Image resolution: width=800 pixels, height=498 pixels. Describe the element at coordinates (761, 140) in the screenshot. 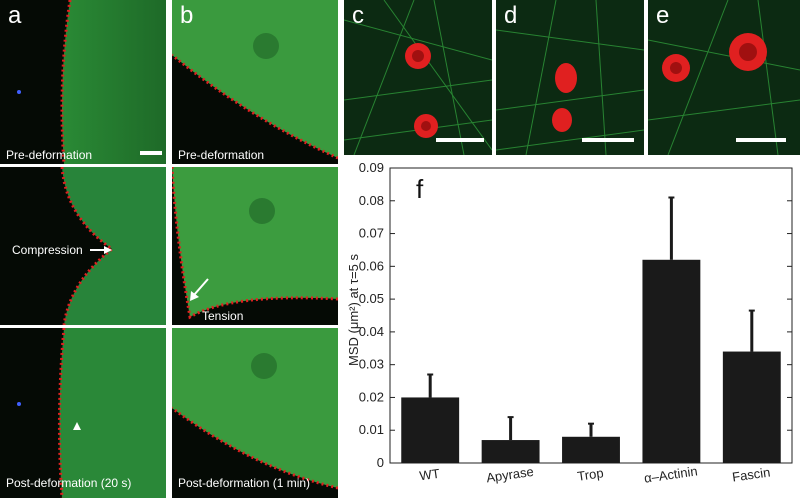

I see `scale-bar-e` at that location.